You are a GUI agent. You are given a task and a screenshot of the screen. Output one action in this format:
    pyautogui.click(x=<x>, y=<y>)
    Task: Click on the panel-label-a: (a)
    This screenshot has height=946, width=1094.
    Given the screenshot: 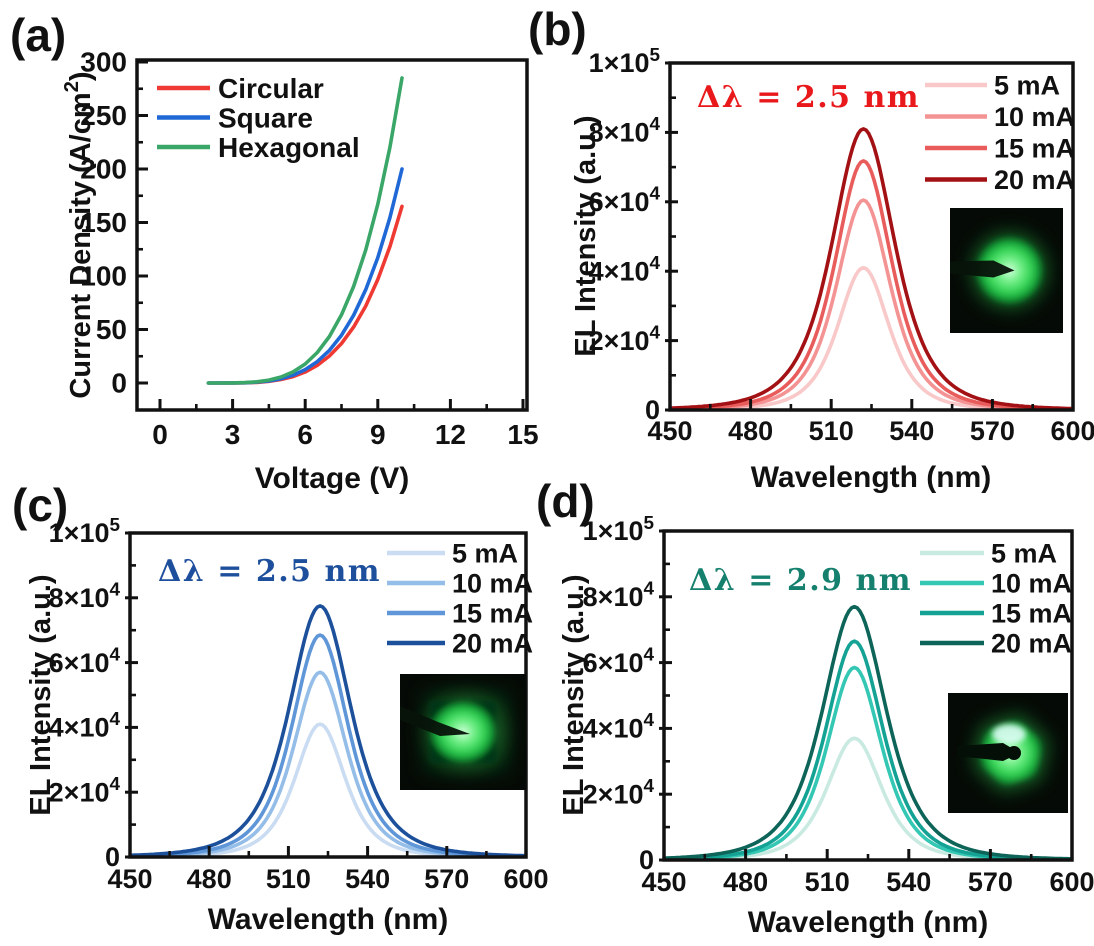 What is the action you would take?
    pyautogui.click(x=38, y=35)
    